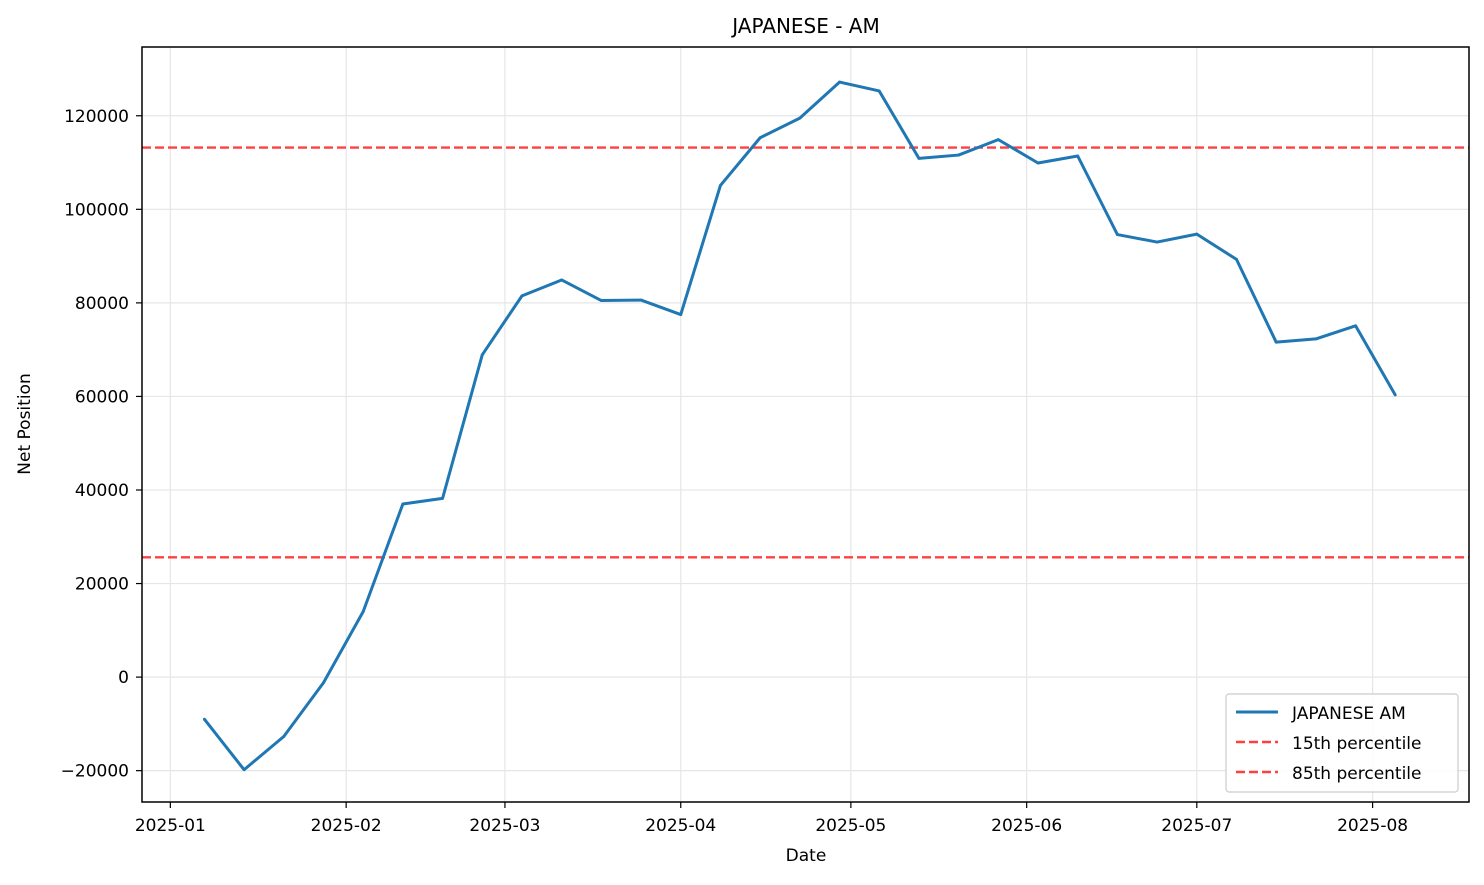 The width and height of the screenshot is (1484, 885). I want to click on x-tick-label: 2025-07, so click(1196, 826).